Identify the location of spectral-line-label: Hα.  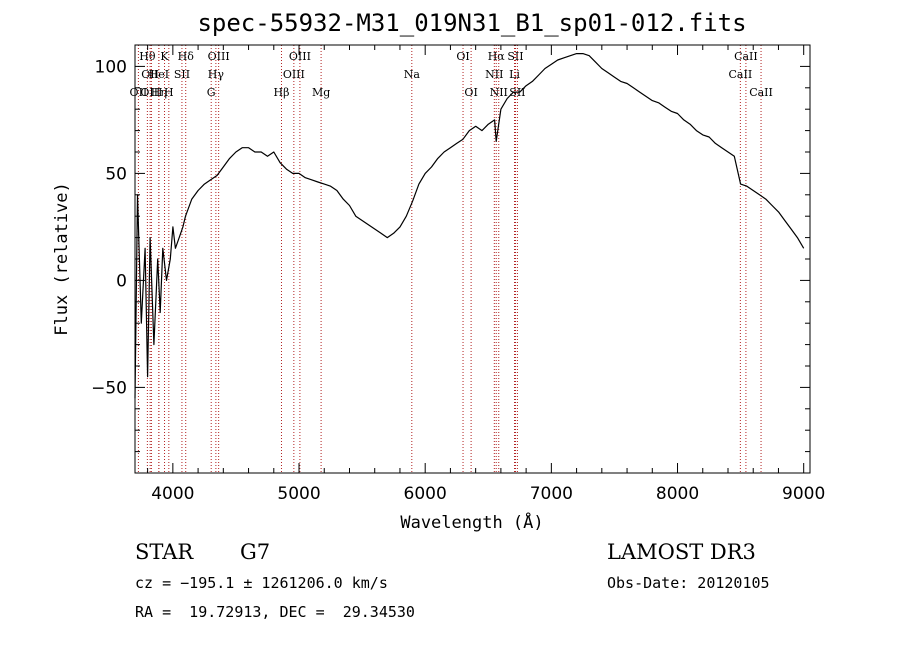
(497, 56).